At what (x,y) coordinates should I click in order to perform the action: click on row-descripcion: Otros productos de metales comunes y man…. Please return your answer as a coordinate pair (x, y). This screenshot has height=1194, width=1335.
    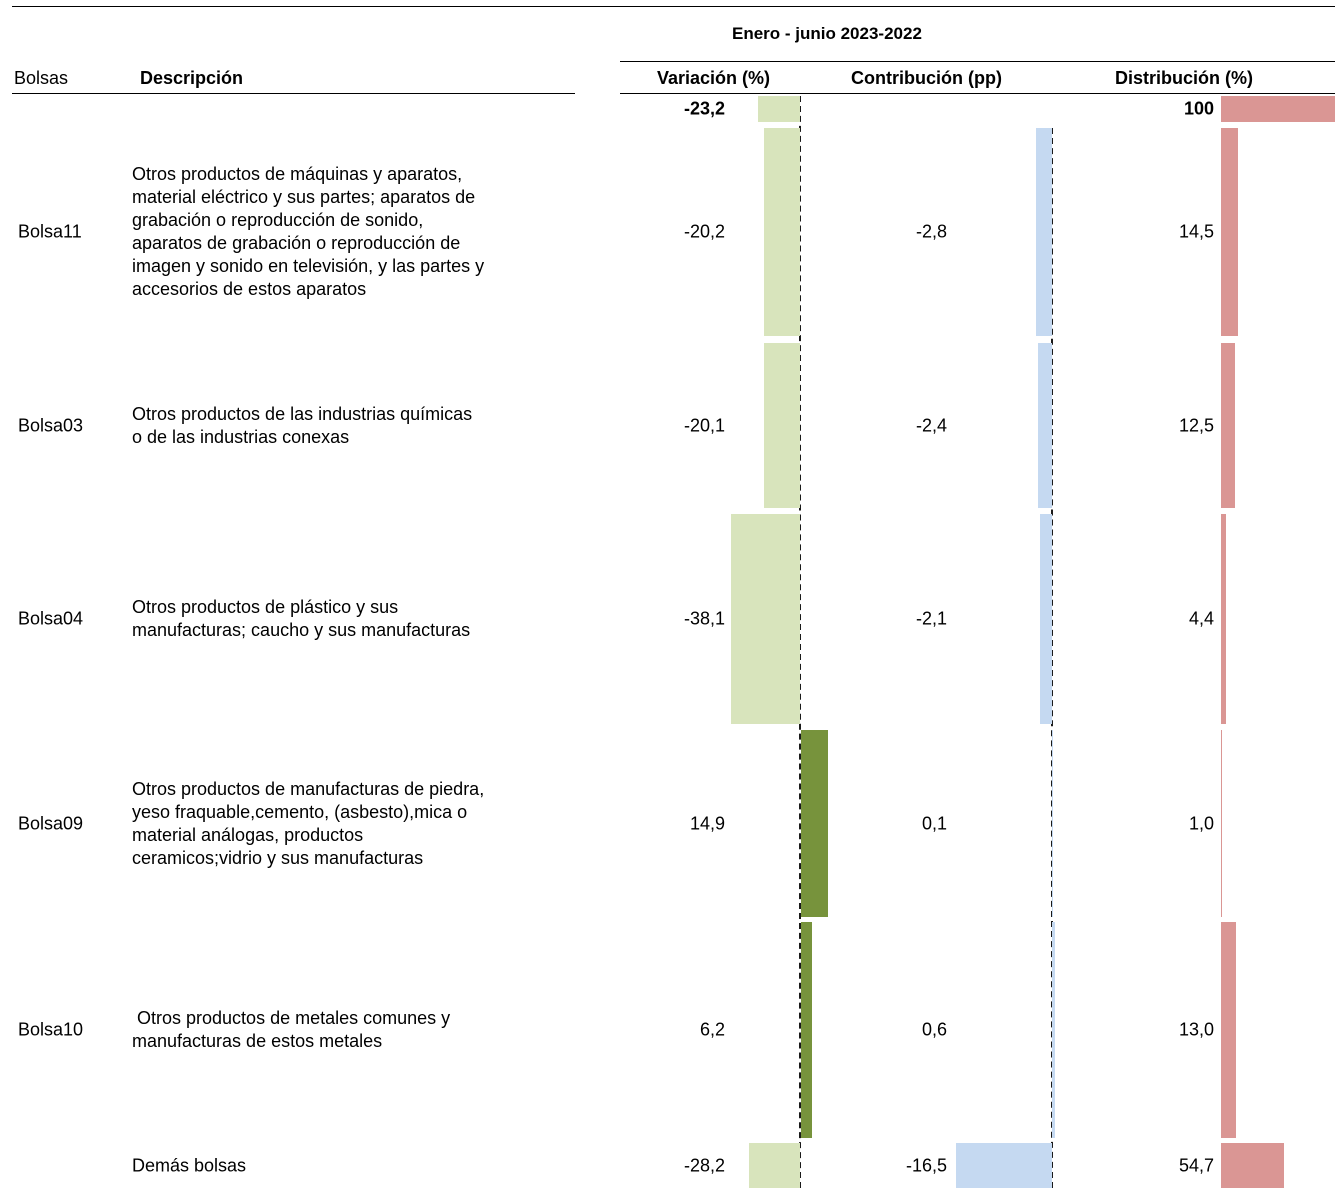
    Looking at the image, I should click on (291, 1029).